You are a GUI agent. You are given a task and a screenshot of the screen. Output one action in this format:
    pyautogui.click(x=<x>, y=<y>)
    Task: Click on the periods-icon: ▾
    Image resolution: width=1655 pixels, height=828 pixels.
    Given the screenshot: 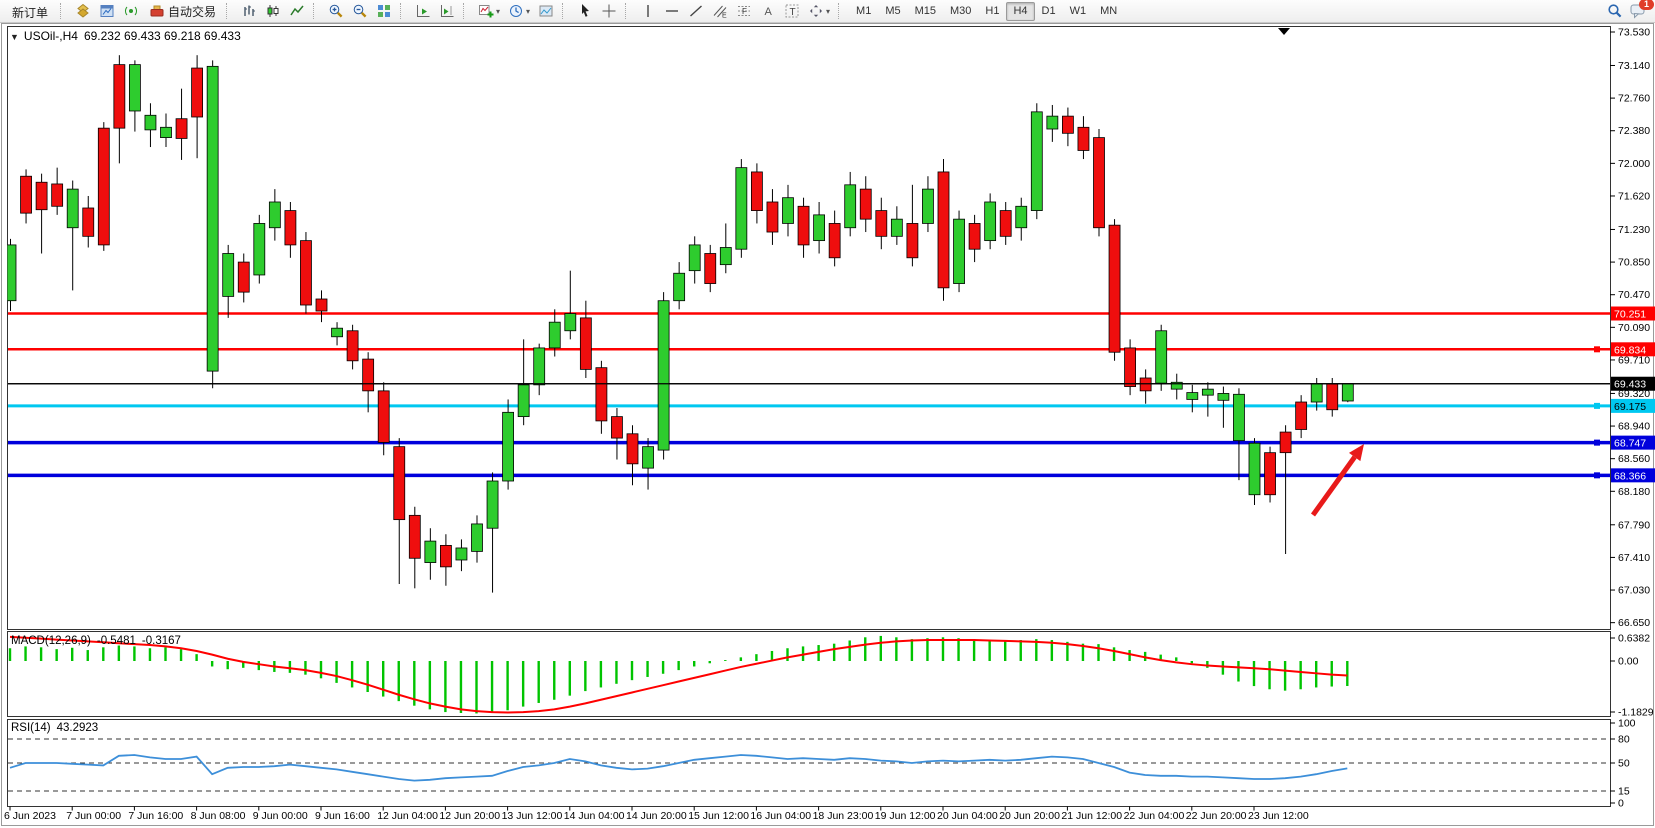 What is the action you would take?
    pyautogui.click(x=519, y=11)
    